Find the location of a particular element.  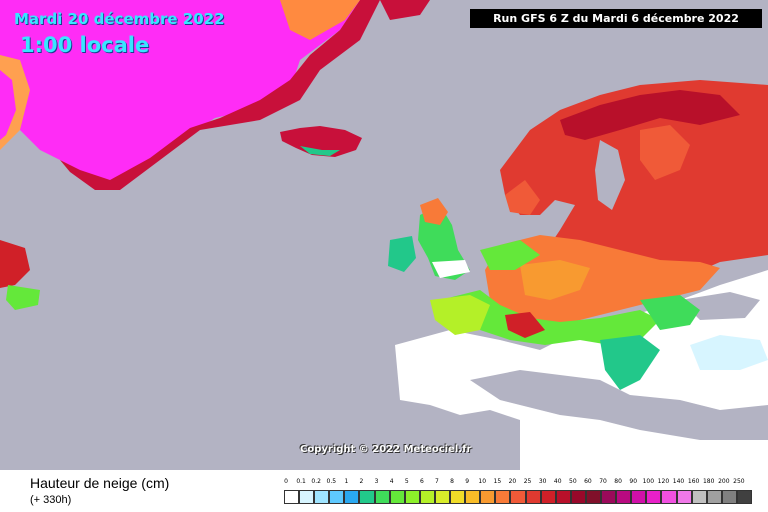

france-west-coast is located at coordinates (460, 315).